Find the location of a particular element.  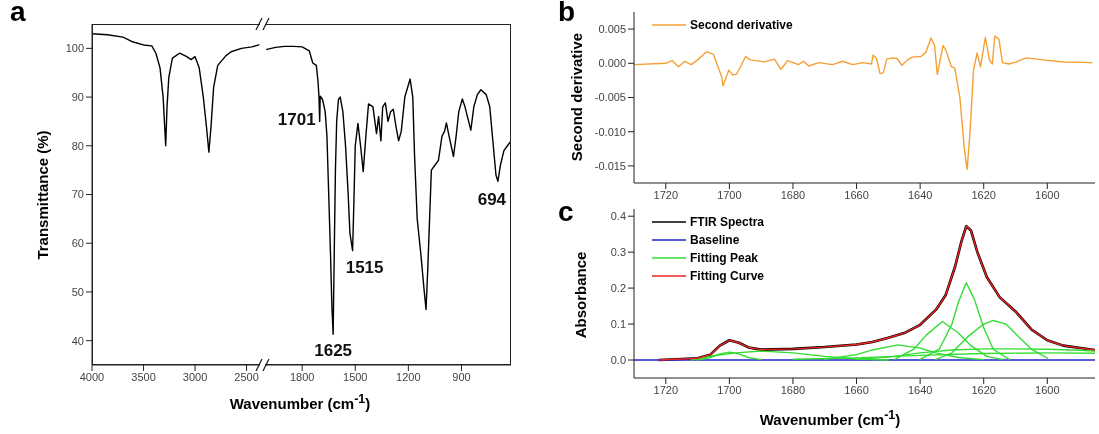

y-tick-label: 40 is located at coordinates (77, 340).